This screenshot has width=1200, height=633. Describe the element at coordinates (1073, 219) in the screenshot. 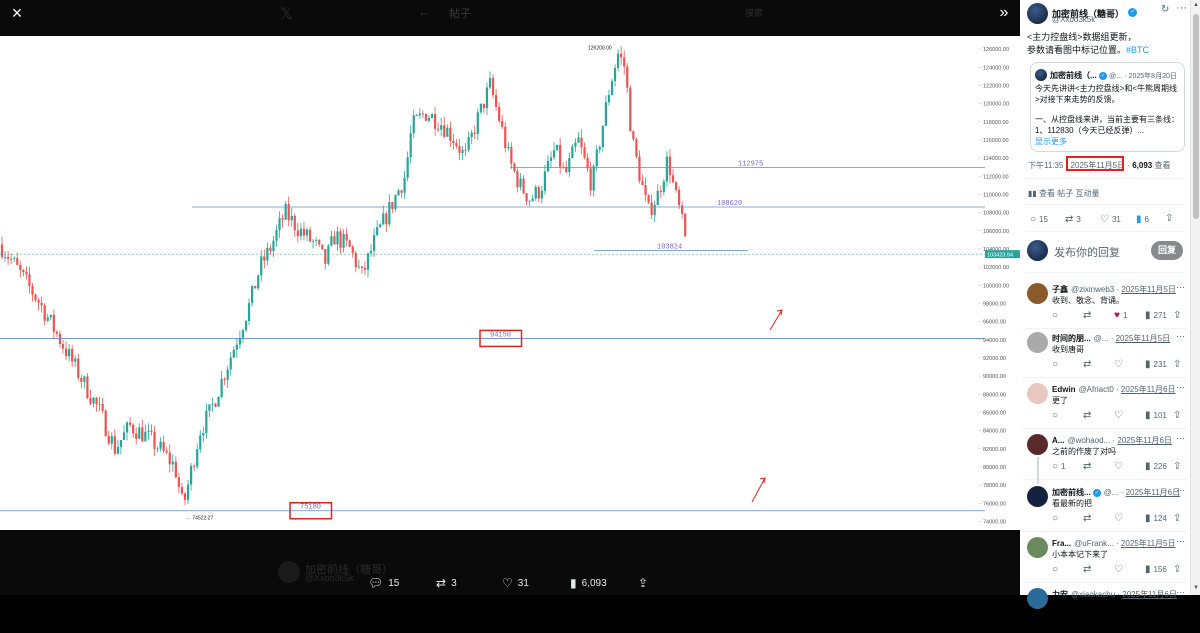

I see `post-repost-button: ⇄ 3` at that location.